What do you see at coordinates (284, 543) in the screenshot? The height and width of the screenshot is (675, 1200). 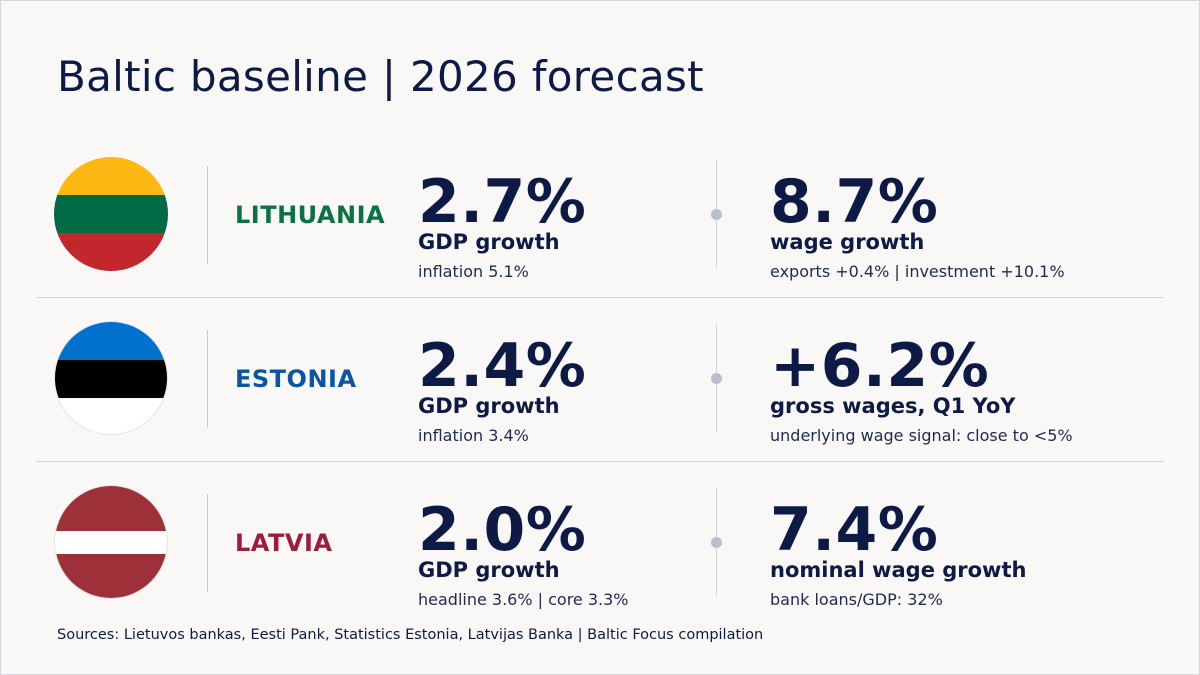 I see `country-name: LATVIA` at bounding box center [284, 543].